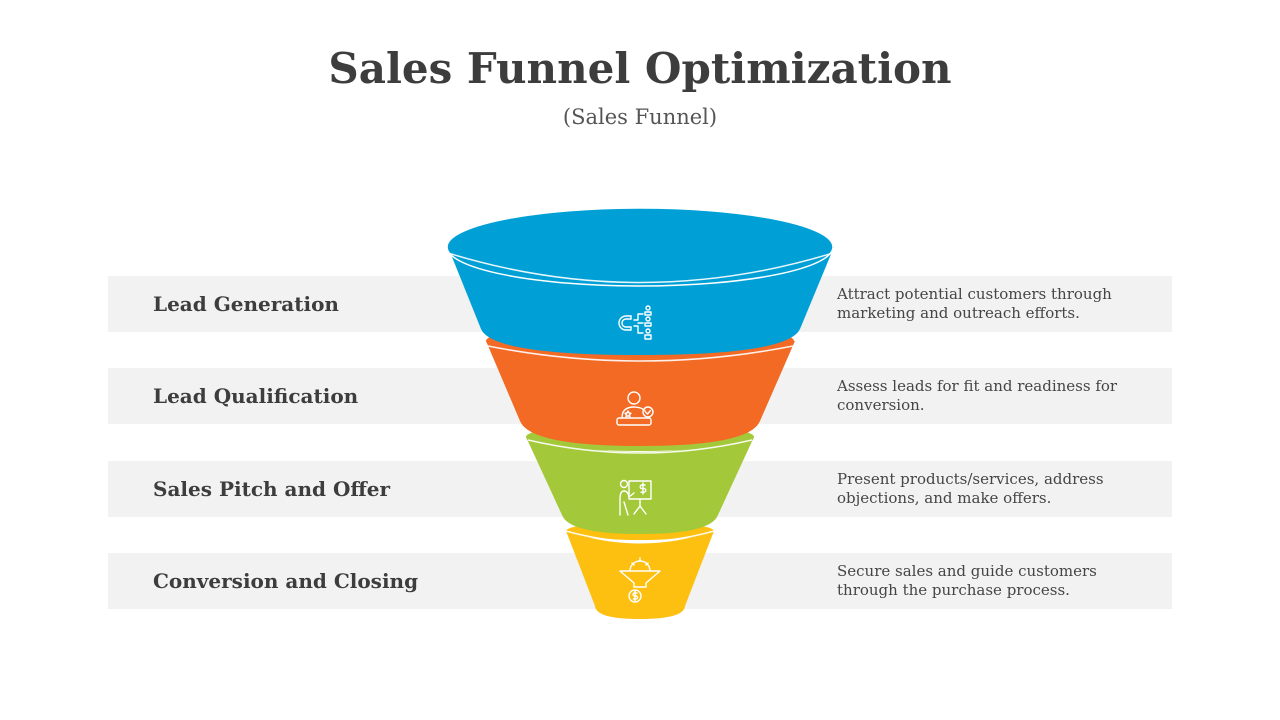 This screenshot has width=1280, height=720. What do you see at coordinates (640, 281) in the screenshot?
I see `funnel-segment-lead-generation` at bounding box center [640, 281].